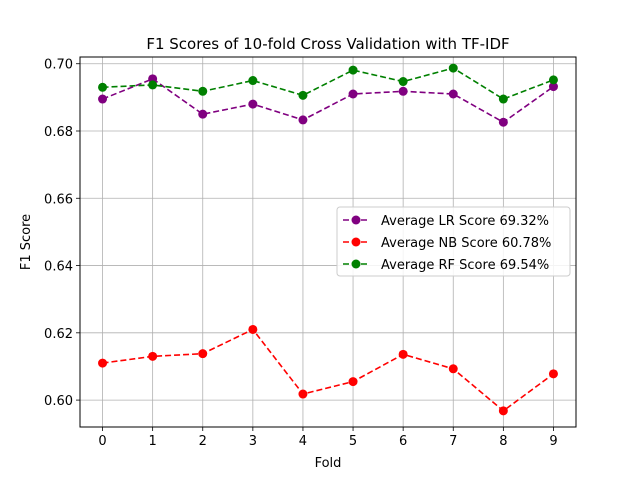 The image size is (640, 480). I want to click on x-tick-label: 7, so click(453, 441).